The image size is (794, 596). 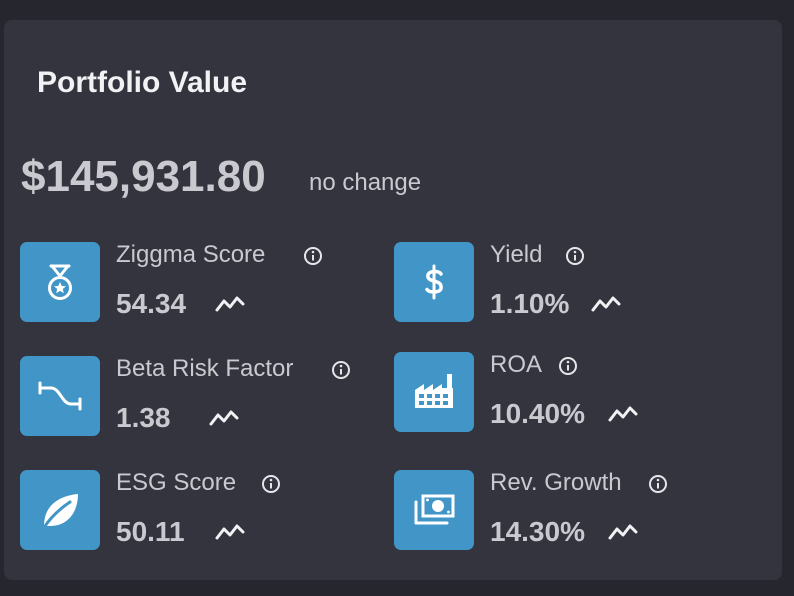 I want to click on metric-esg-score: ESG Score 50.11, so click(x=190, y=509).